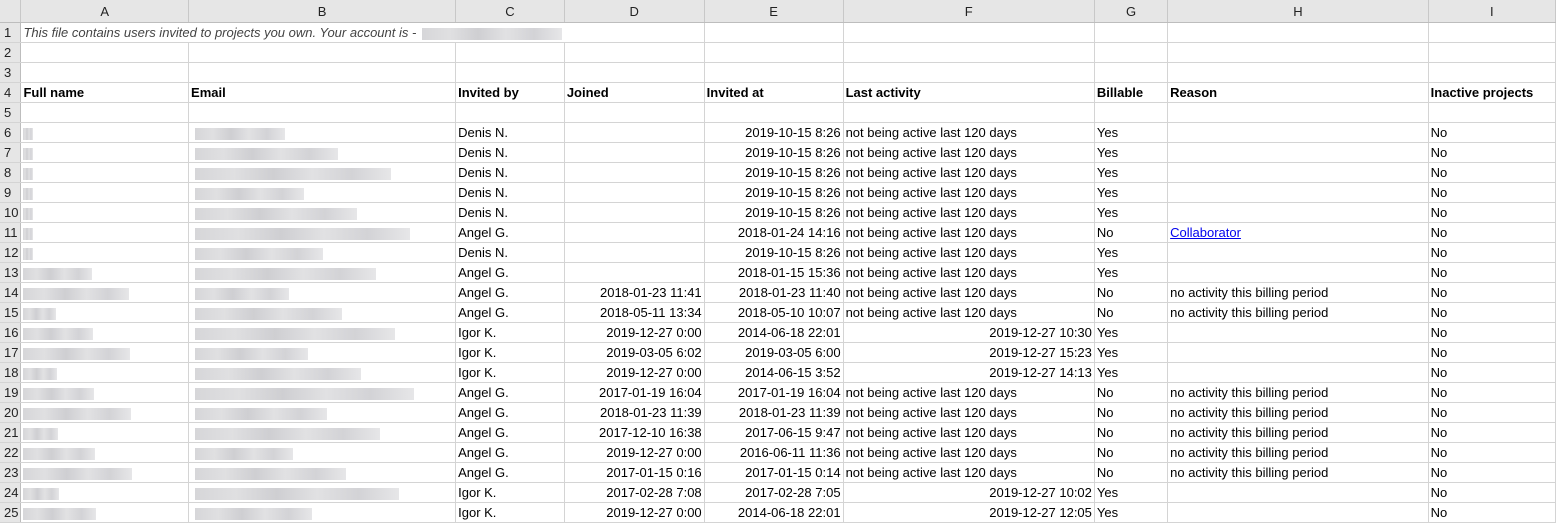  I want to click on row-header-20: 20, so click(11, 412).